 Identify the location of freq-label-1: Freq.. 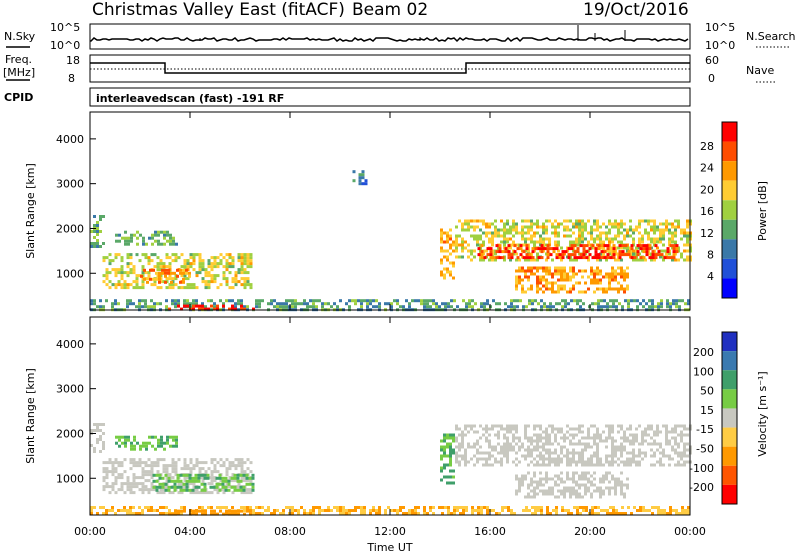
(18, 59).